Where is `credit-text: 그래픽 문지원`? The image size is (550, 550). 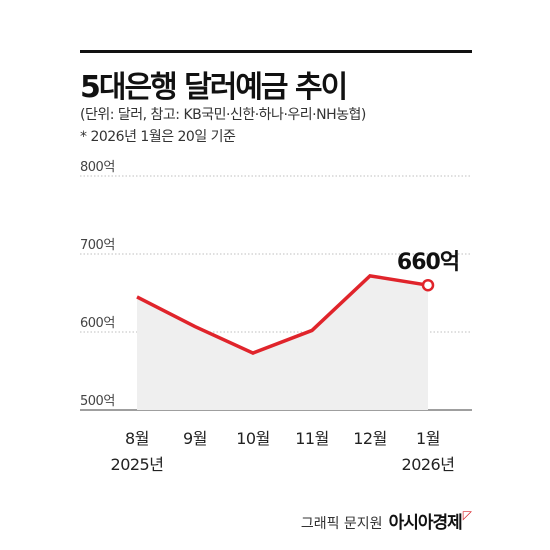 credit-text: 그래픽 문지원 is located at coordinates (341, 524).